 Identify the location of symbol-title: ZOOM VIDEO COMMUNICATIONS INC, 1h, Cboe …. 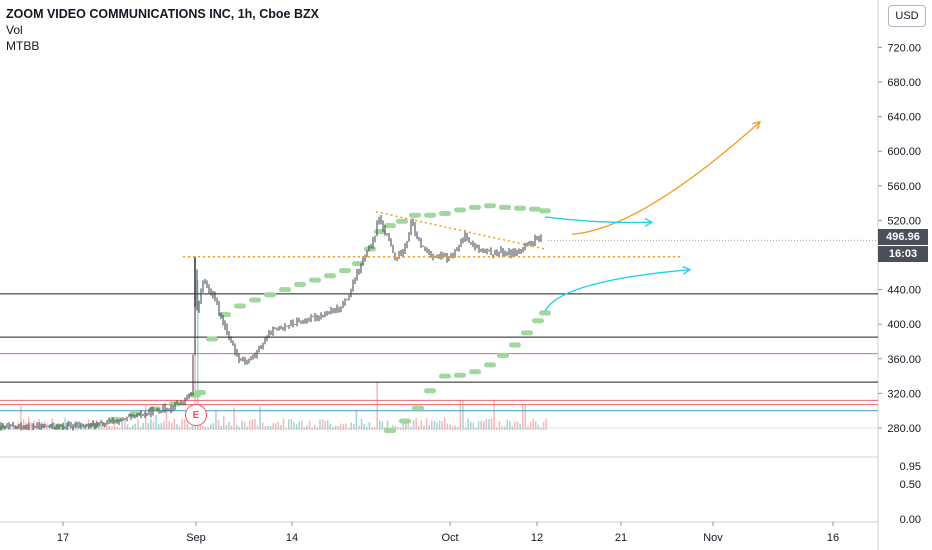
(162, 14).